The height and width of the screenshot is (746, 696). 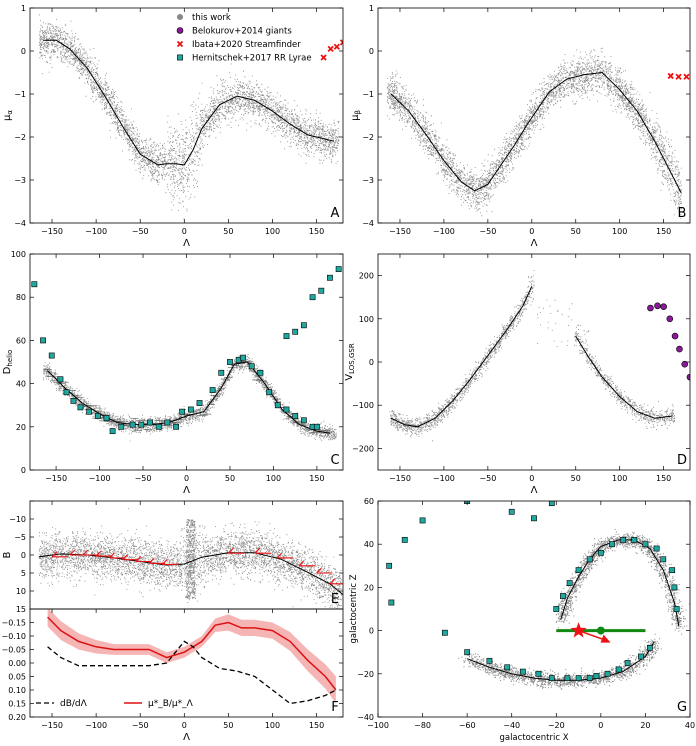 What do you see at coordinates (538, 133) in the screenshot?
I see `panel-b-data` at bounding box center [538, 133].